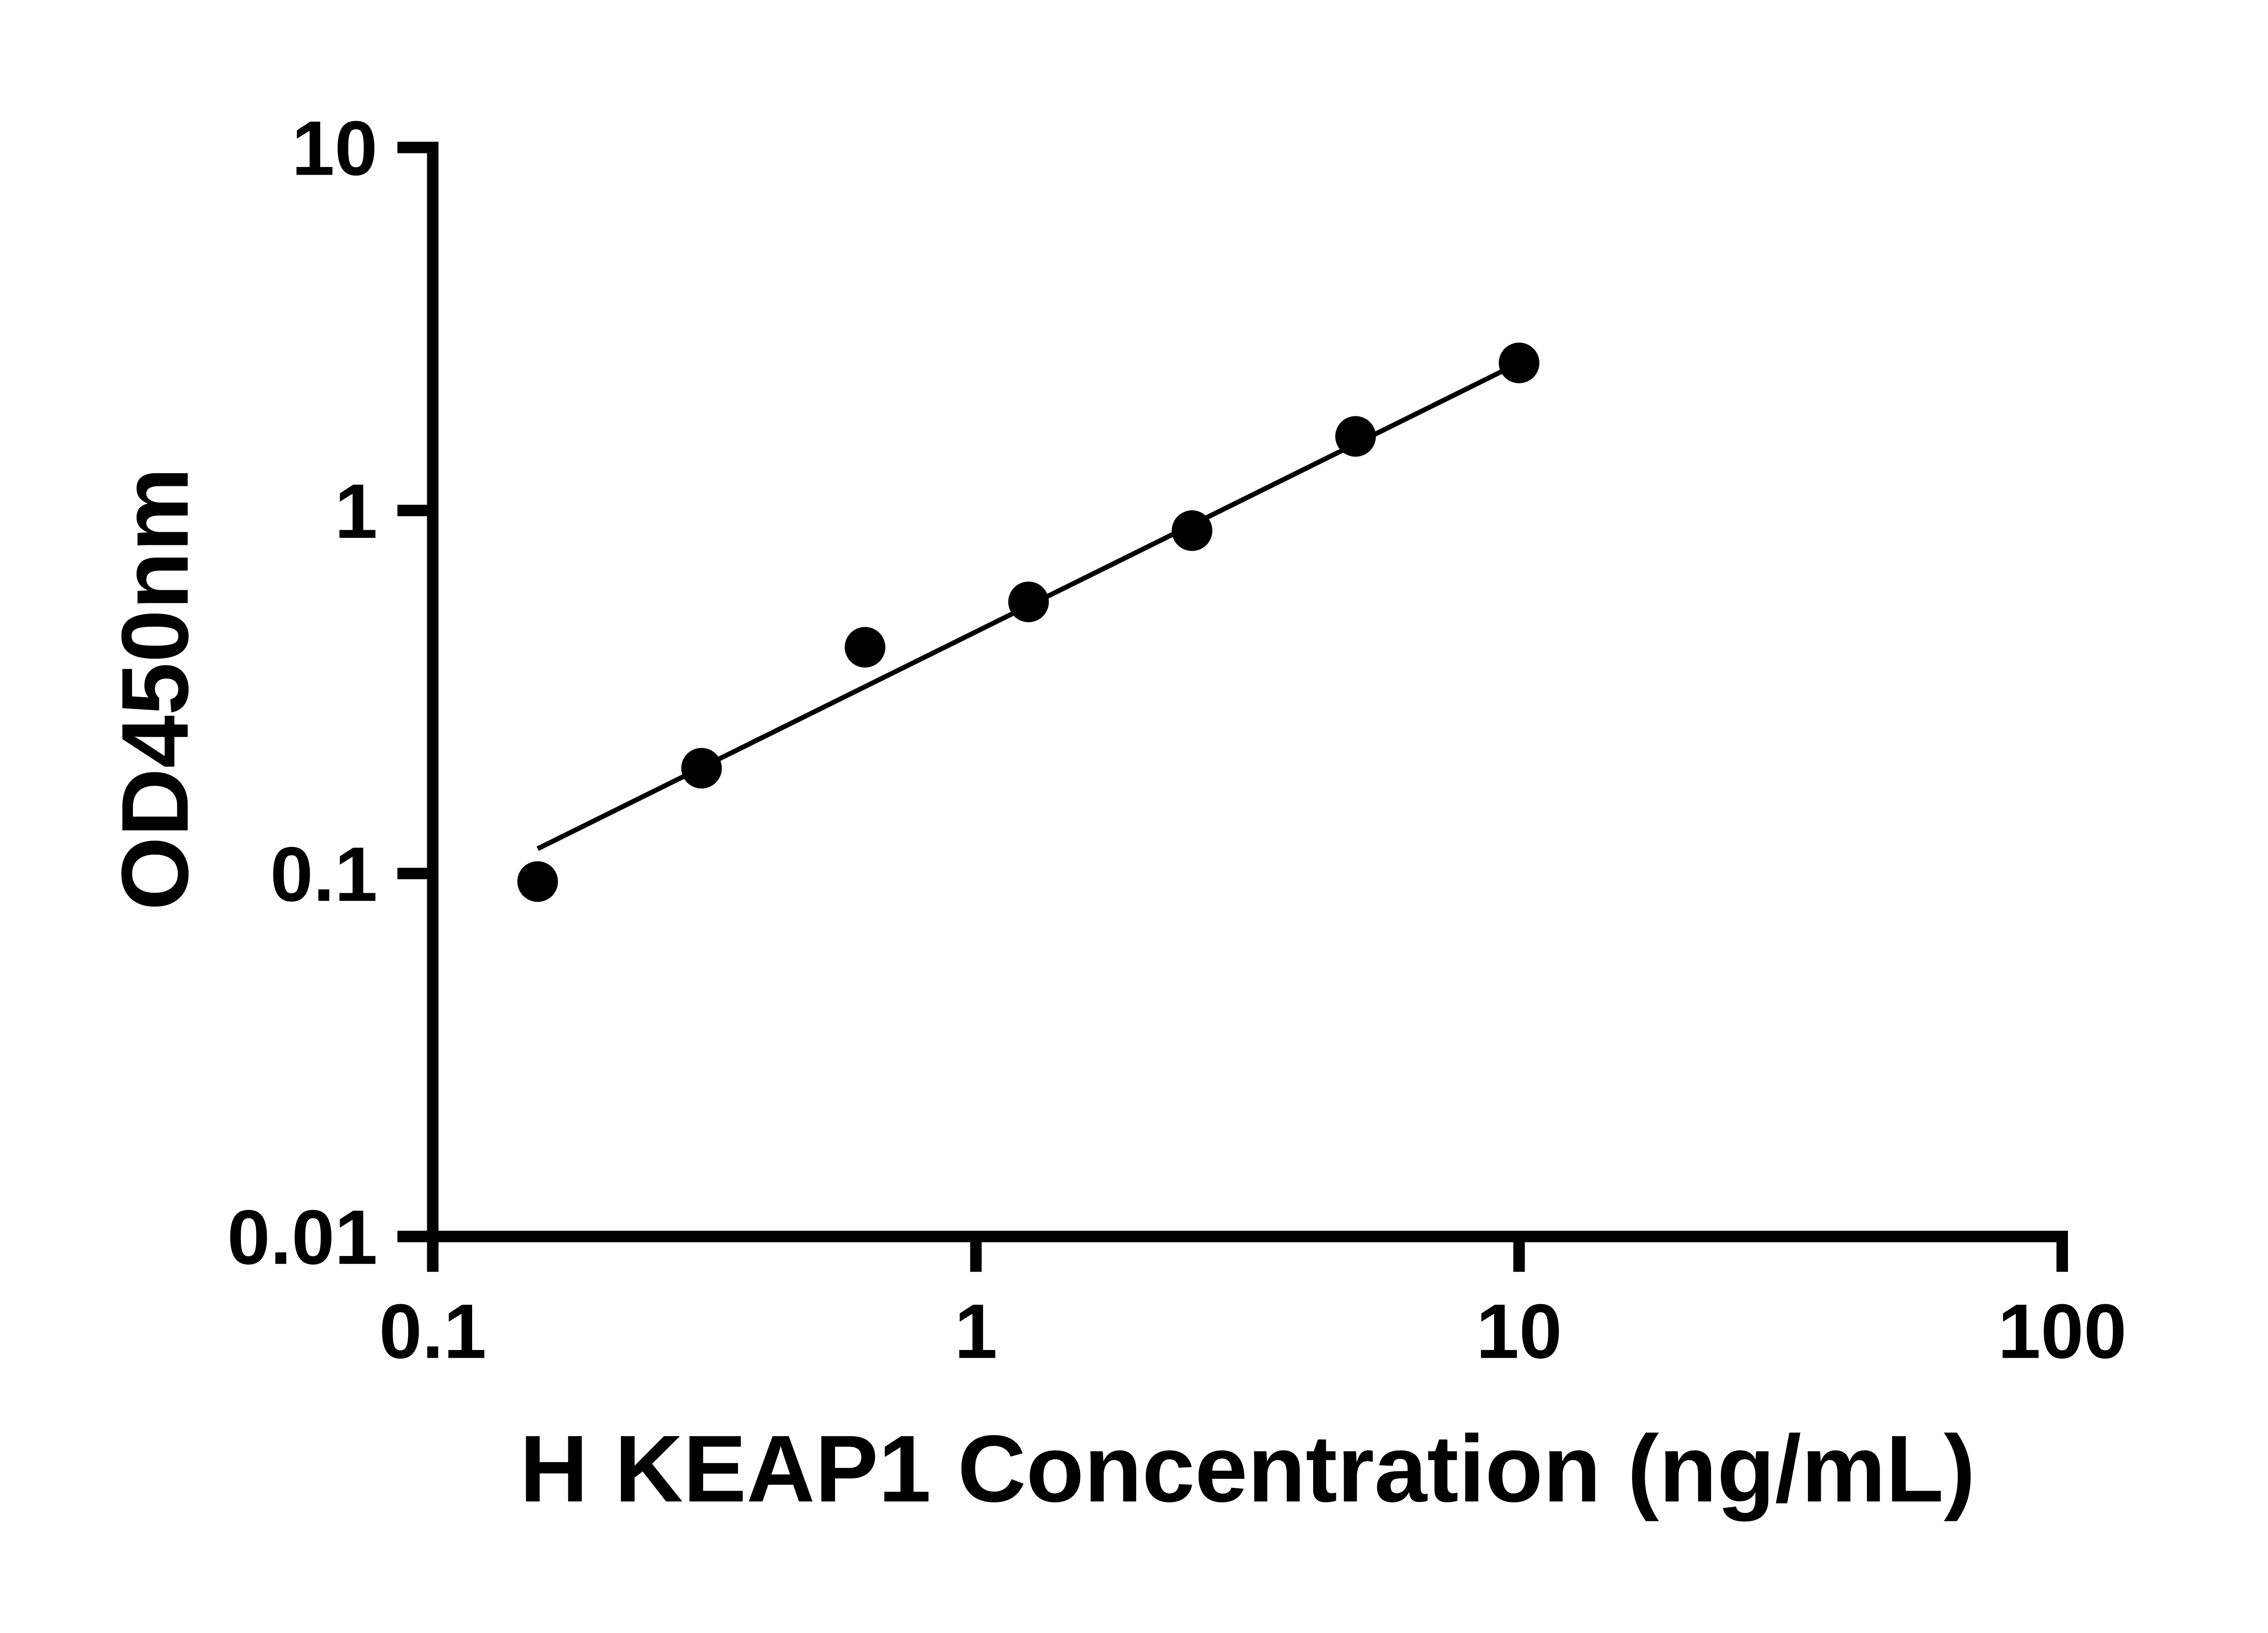  What do you see at coordinates (324, 874) in the screenshot?
I see `y-tick-label: 0.1` at bounding box center [324, 874].